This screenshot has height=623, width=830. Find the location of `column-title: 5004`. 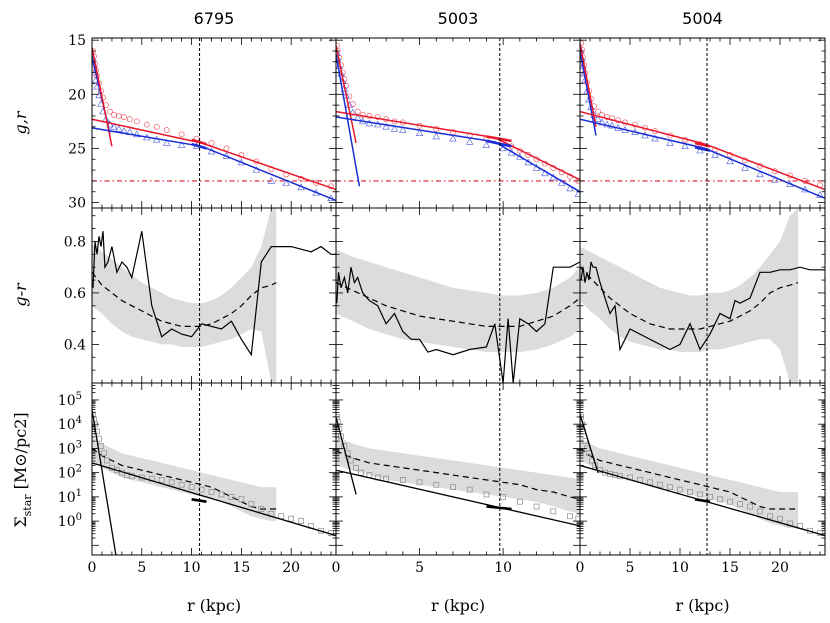

column-title: 5004 is located at coordinates (702, 18).